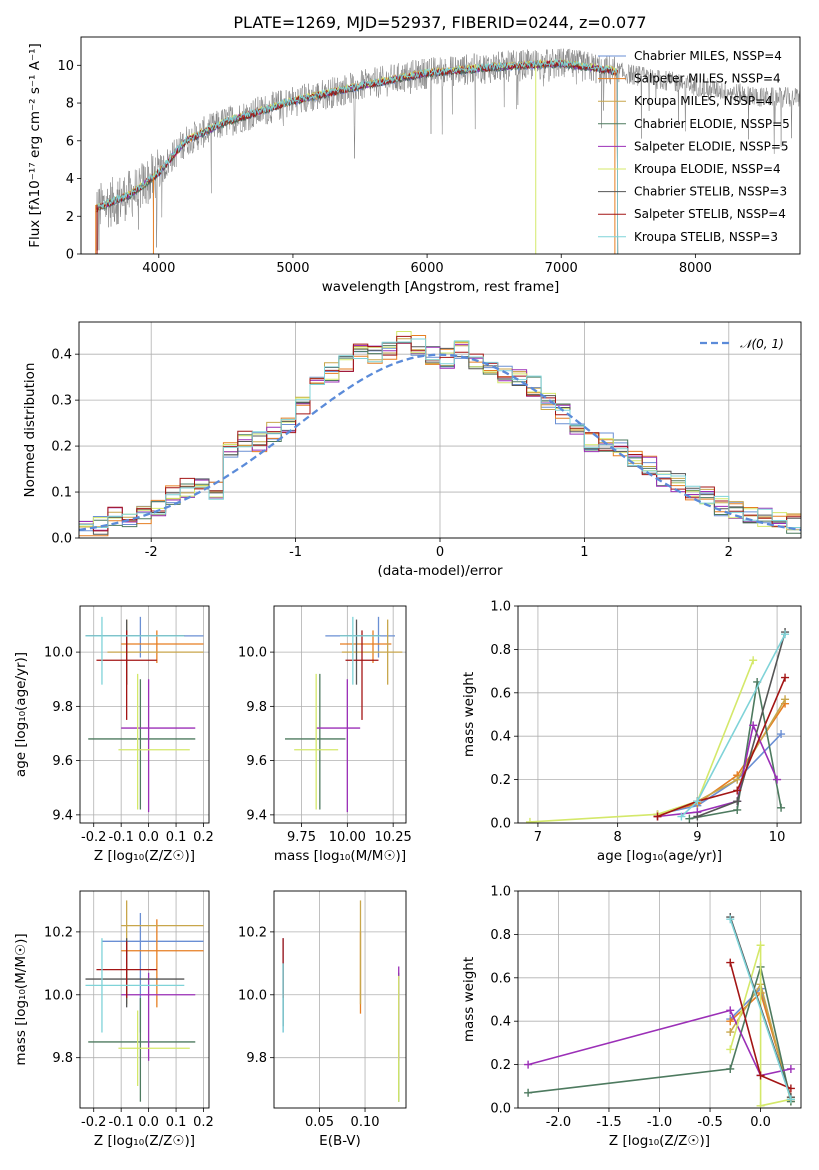 The image size is (819, 1170). I want to click on x-tick-label: -1.5, so click(608, 1122).